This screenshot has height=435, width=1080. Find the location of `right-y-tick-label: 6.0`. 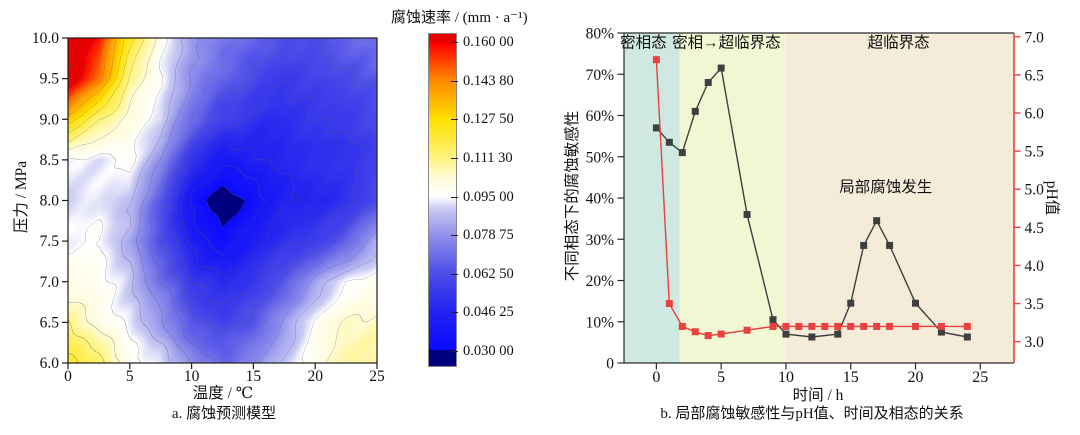

right-y-tick-label: 6.0 is located at coordinates (1035, 114).